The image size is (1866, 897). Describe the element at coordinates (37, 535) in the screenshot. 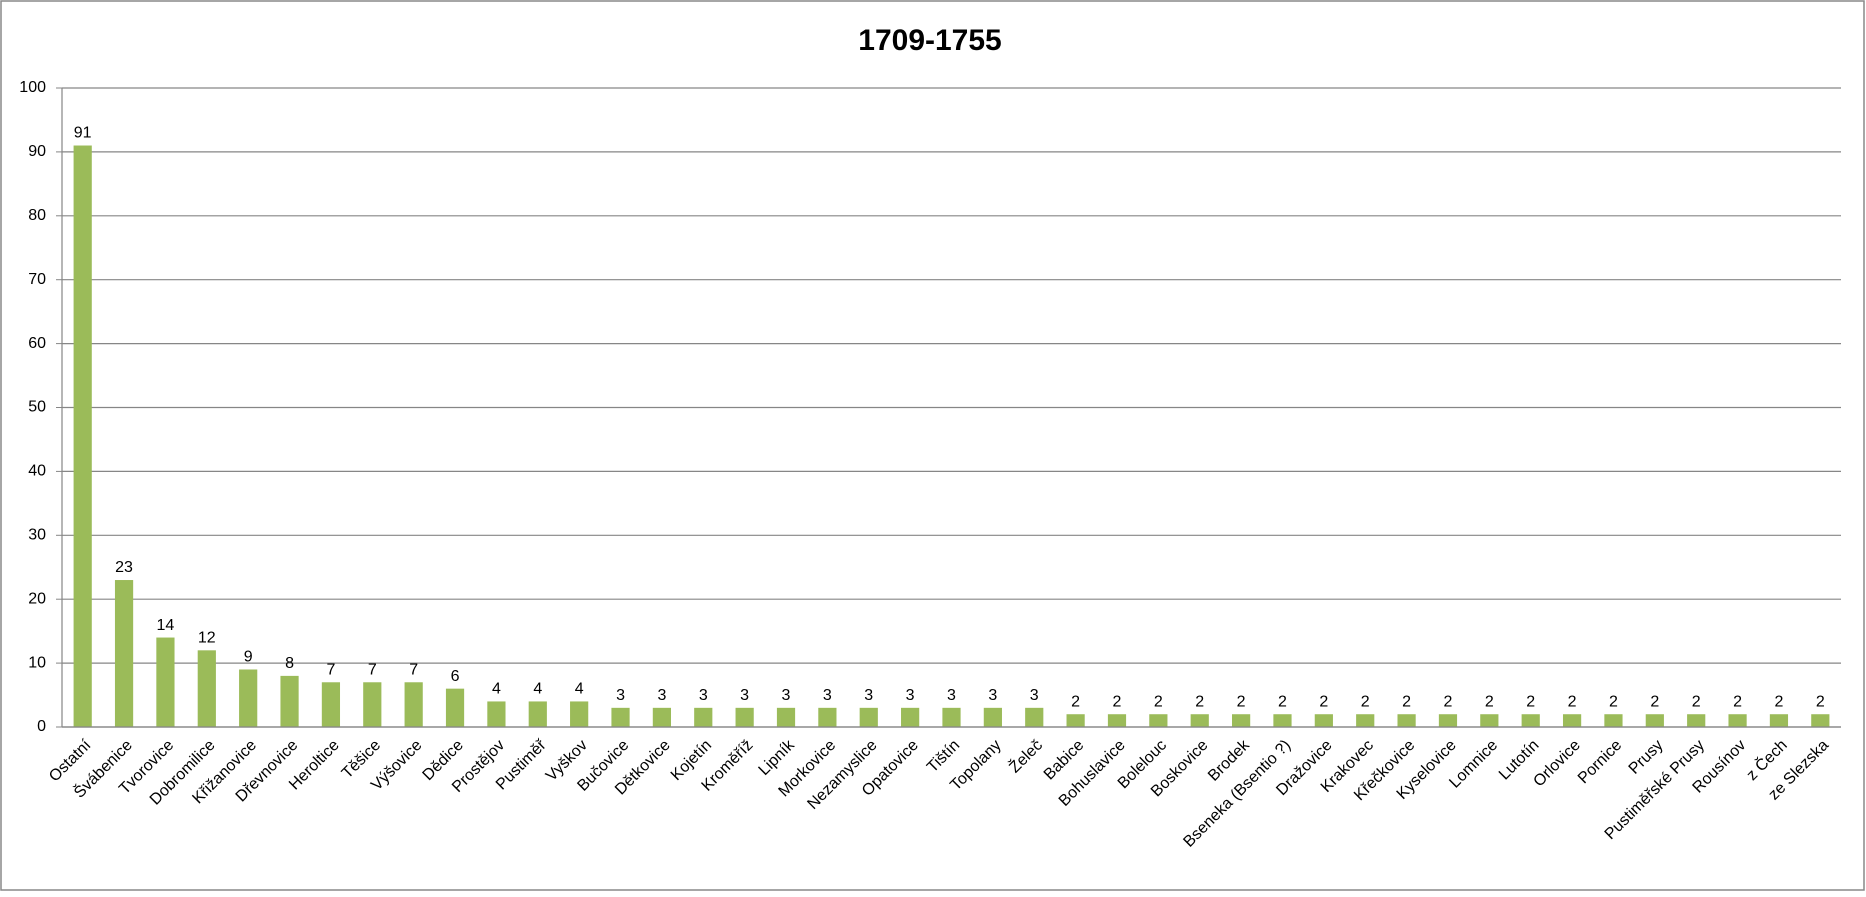

I see `y-tick-label: 30` at that location.